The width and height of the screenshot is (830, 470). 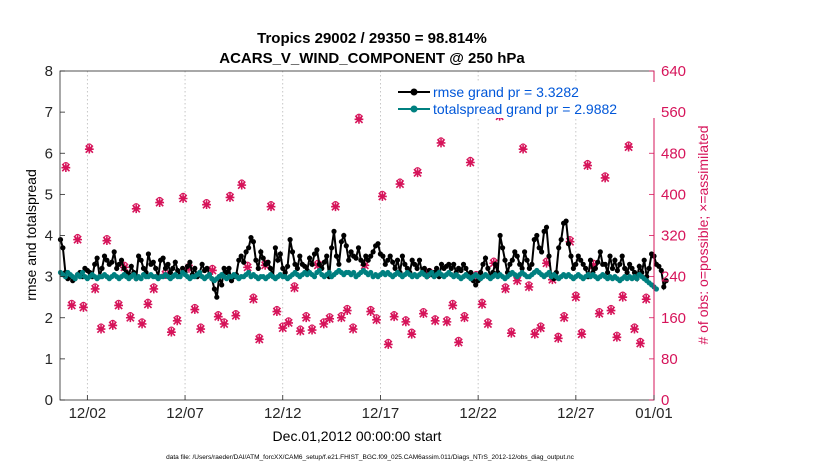 I want to click on legend-background, so click(x=525, y=100).